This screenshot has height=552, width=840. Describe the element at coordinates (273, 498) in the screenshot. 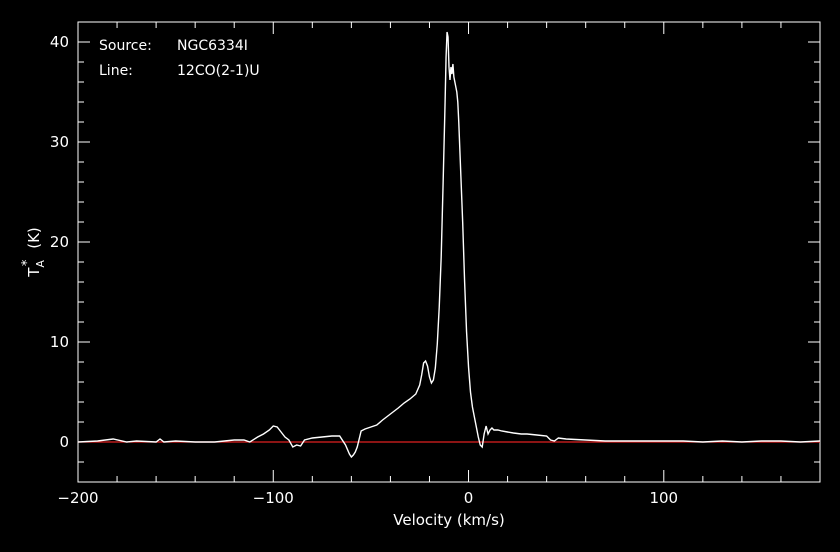

I see `x-tick-label: −100` at that location.